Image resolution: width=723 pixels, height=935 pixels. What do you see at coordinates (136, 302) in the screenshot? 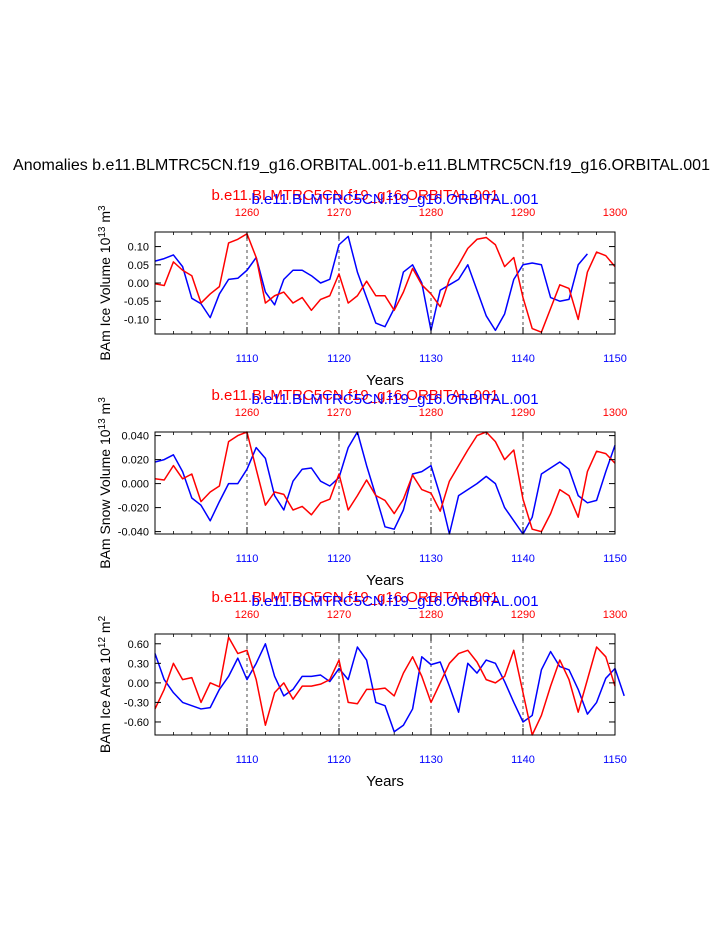
I see `y-tick-label: -0.05` at bounding box center [136, 302].